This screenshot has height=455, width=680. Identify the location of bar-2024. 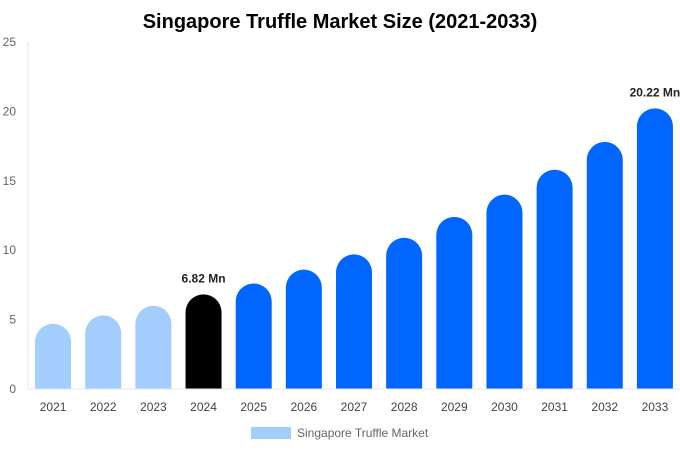
(203, 341).